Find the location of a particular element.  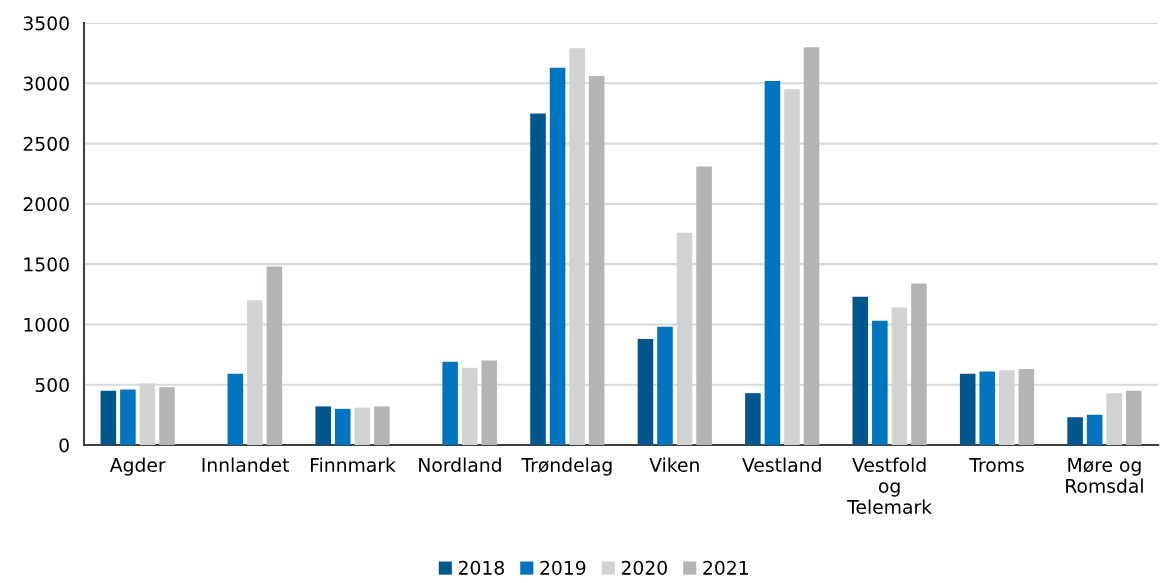

y-tick-label: 2000 is located at coordinates (46, 204).